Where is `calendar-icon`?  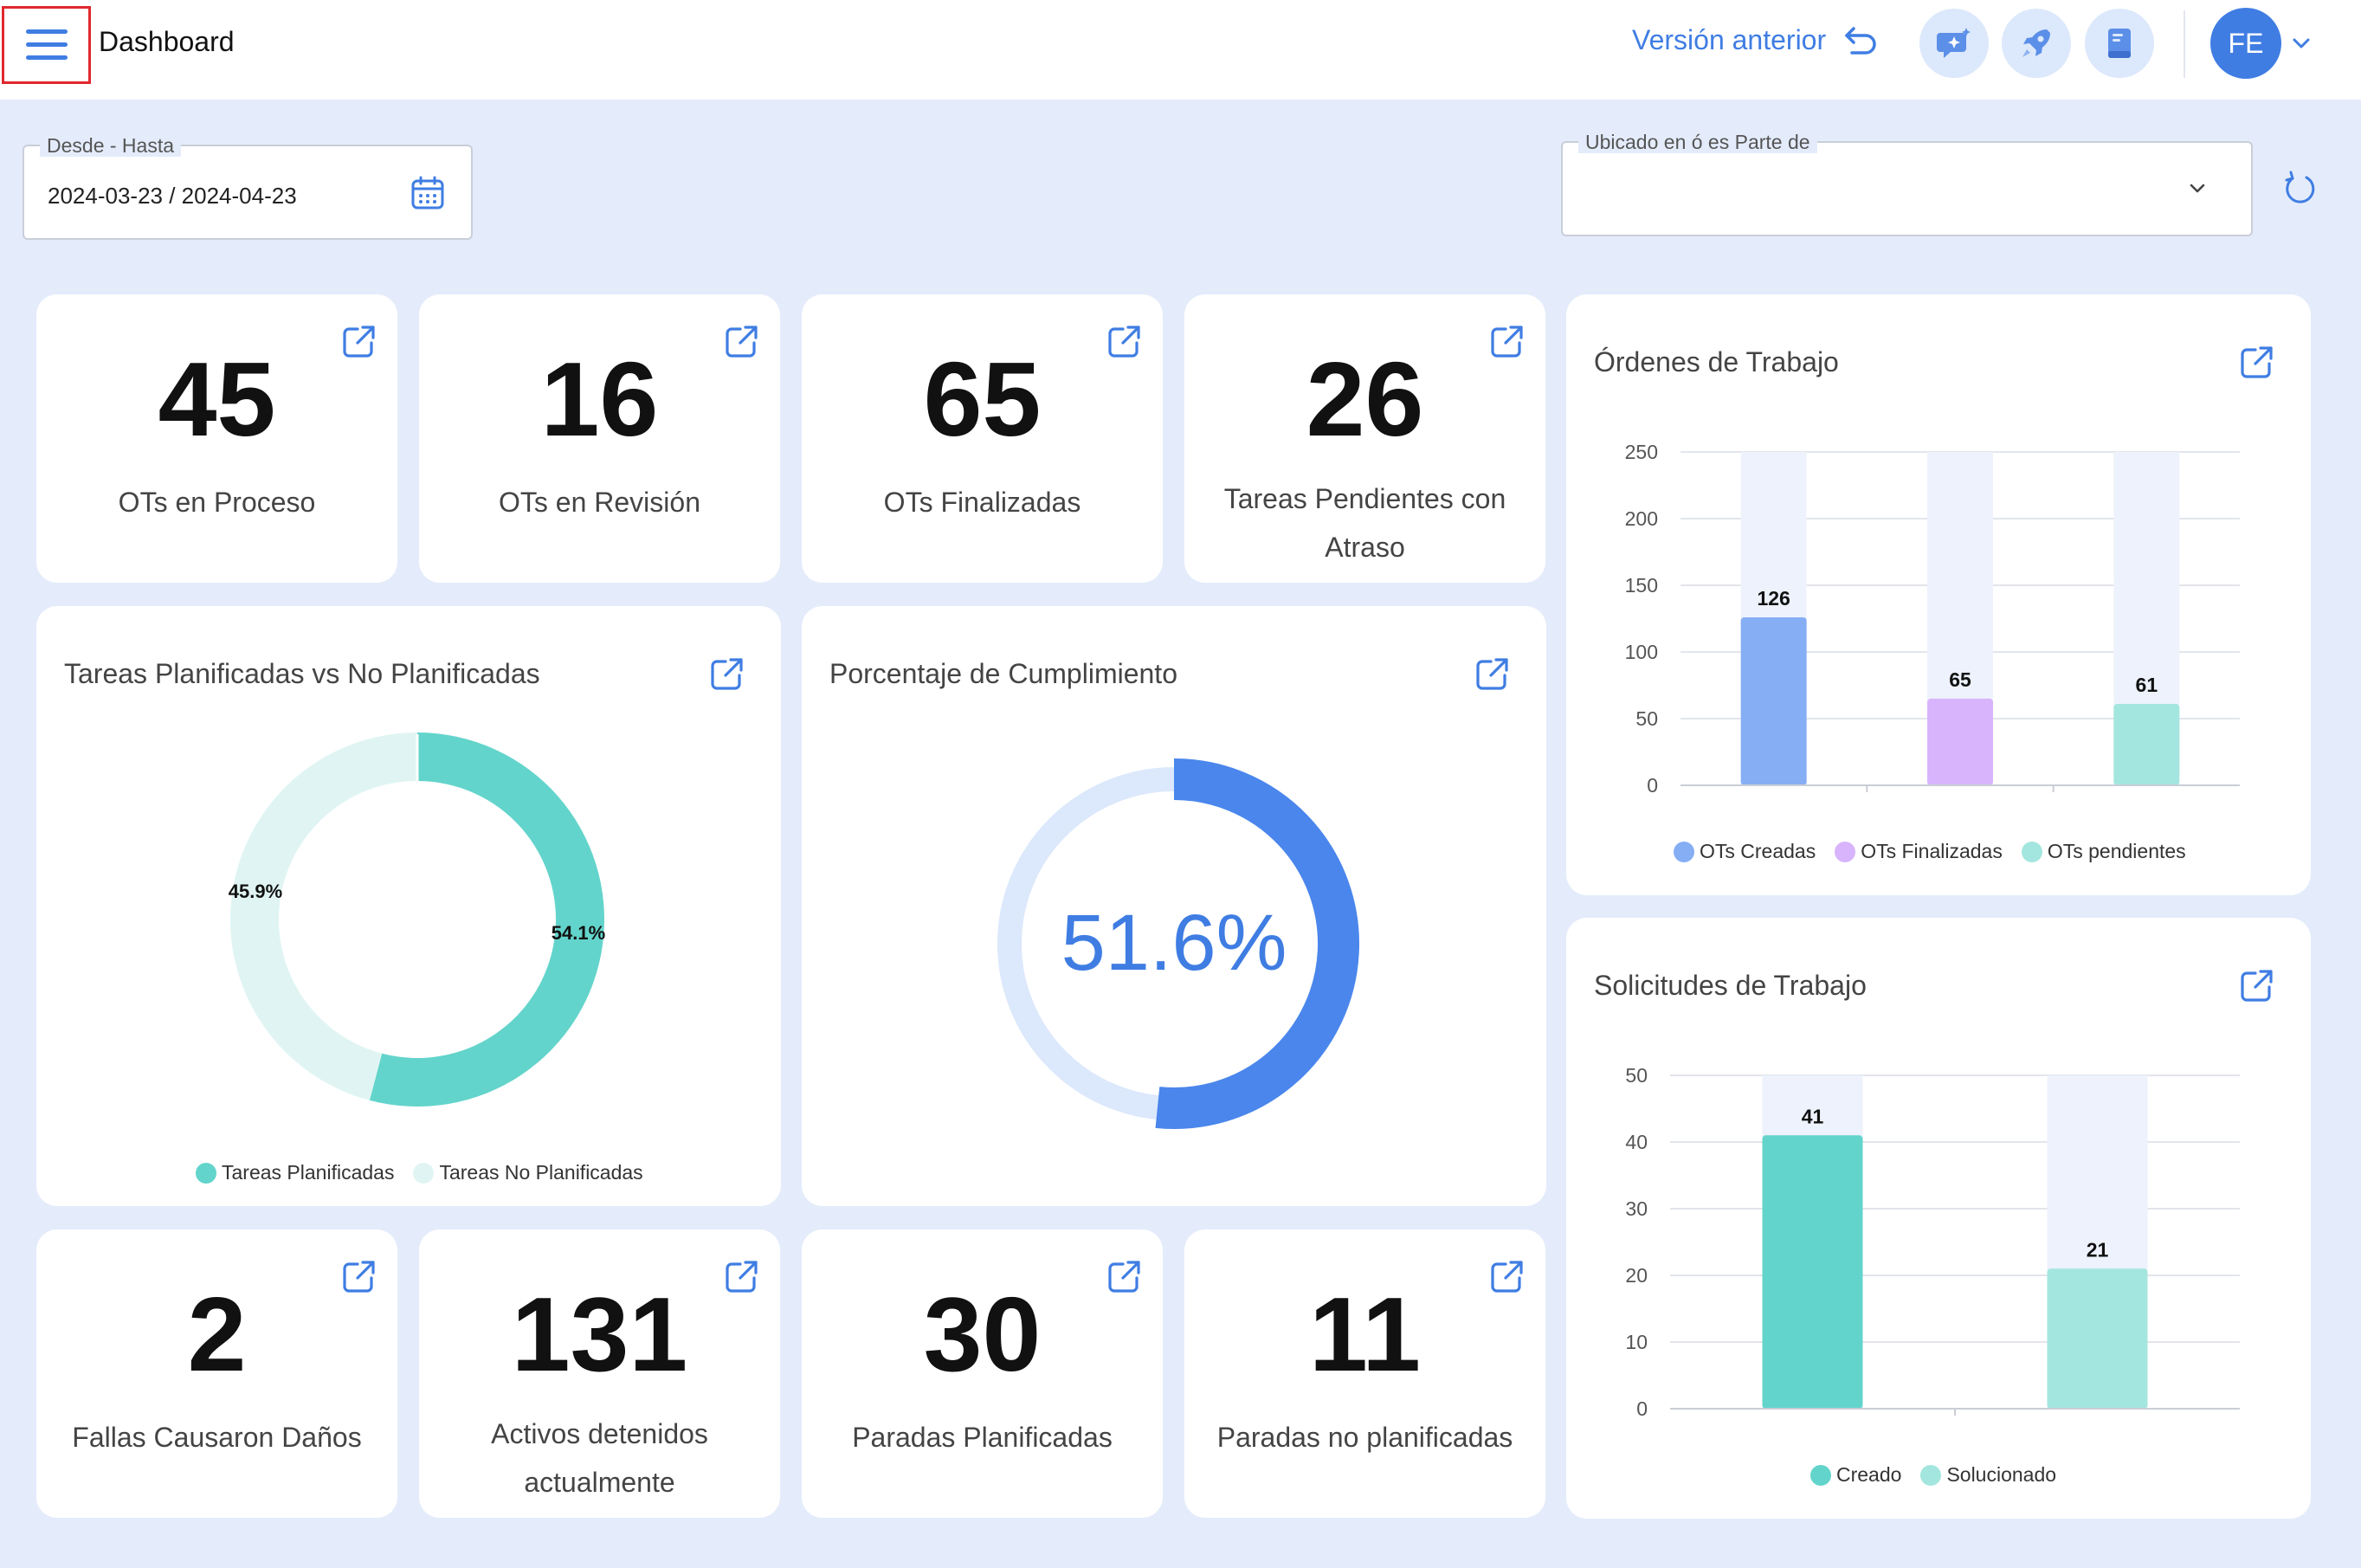
calendar-icon is located at coordinates (428, 193).